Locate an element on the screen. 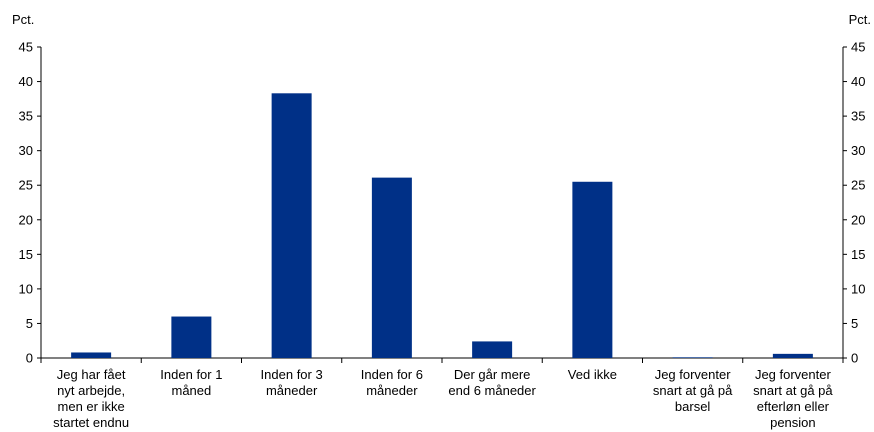 The image size is (874, 432). y-tick-label-right: 0 is located at coordinates (854, 358).